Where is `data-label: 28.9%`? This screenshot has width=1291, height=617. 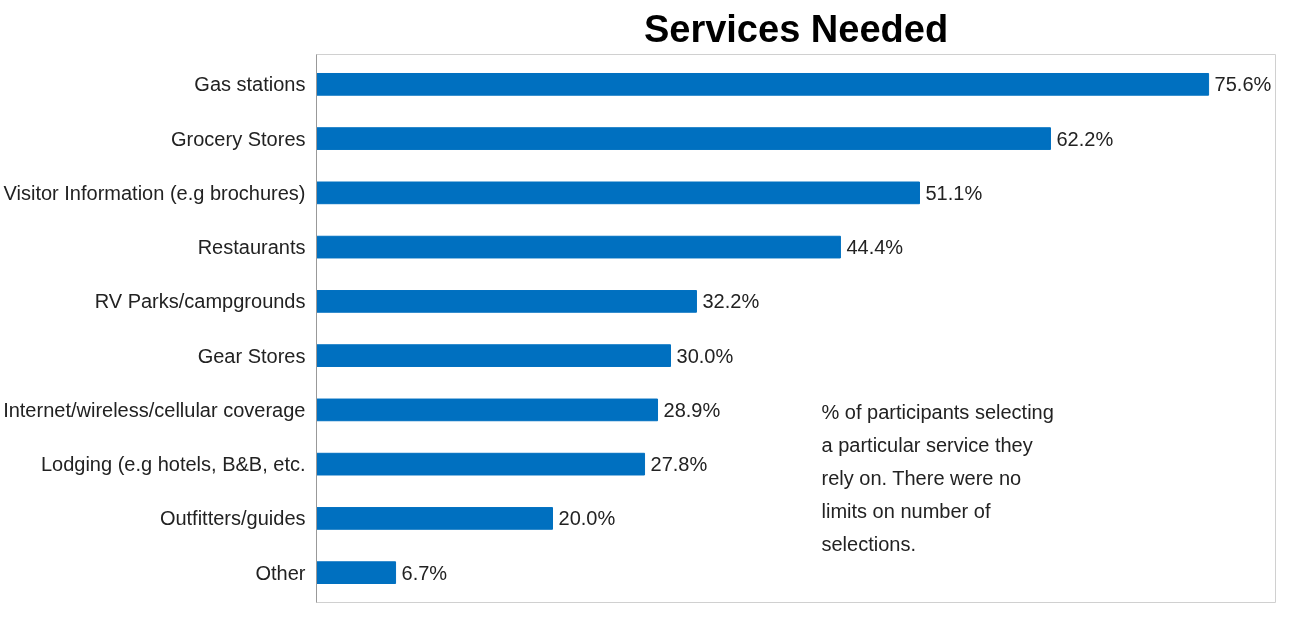 data-label: 28.9% is located at coordinates (692, 409).